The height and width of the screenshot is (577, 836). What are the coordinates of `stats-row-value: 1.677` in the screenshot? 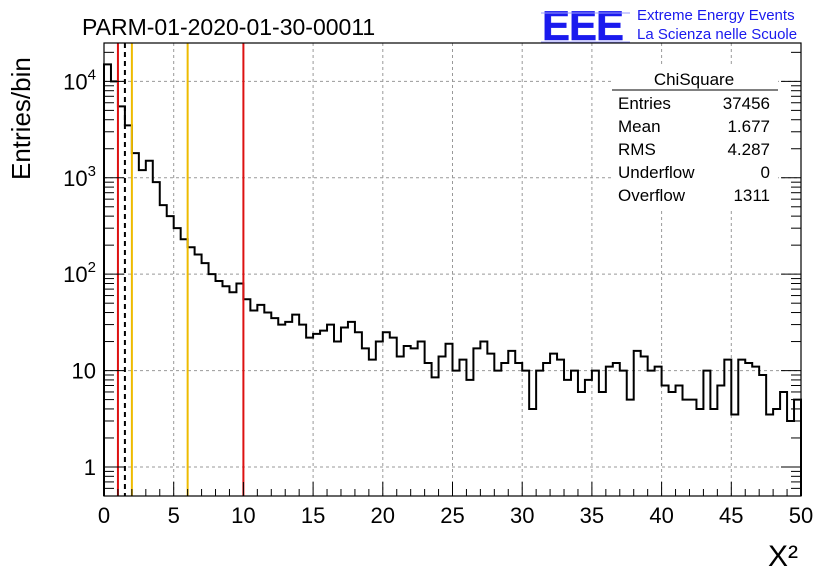 It's located at (748, 126).